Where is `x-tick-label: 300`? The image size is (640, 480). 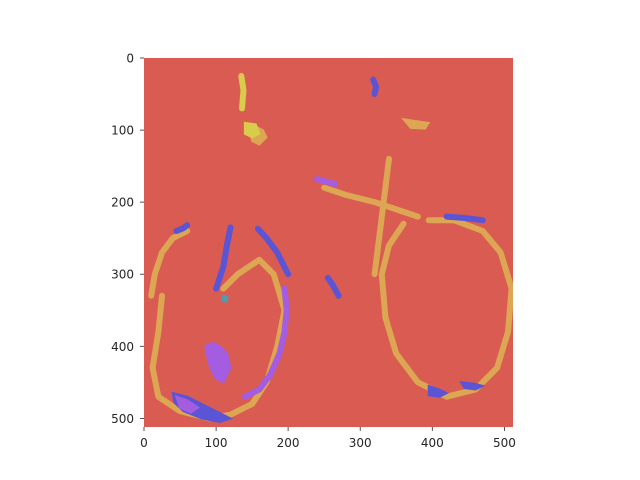
x-tick-label: 300 is located at coordinates (360, 443).